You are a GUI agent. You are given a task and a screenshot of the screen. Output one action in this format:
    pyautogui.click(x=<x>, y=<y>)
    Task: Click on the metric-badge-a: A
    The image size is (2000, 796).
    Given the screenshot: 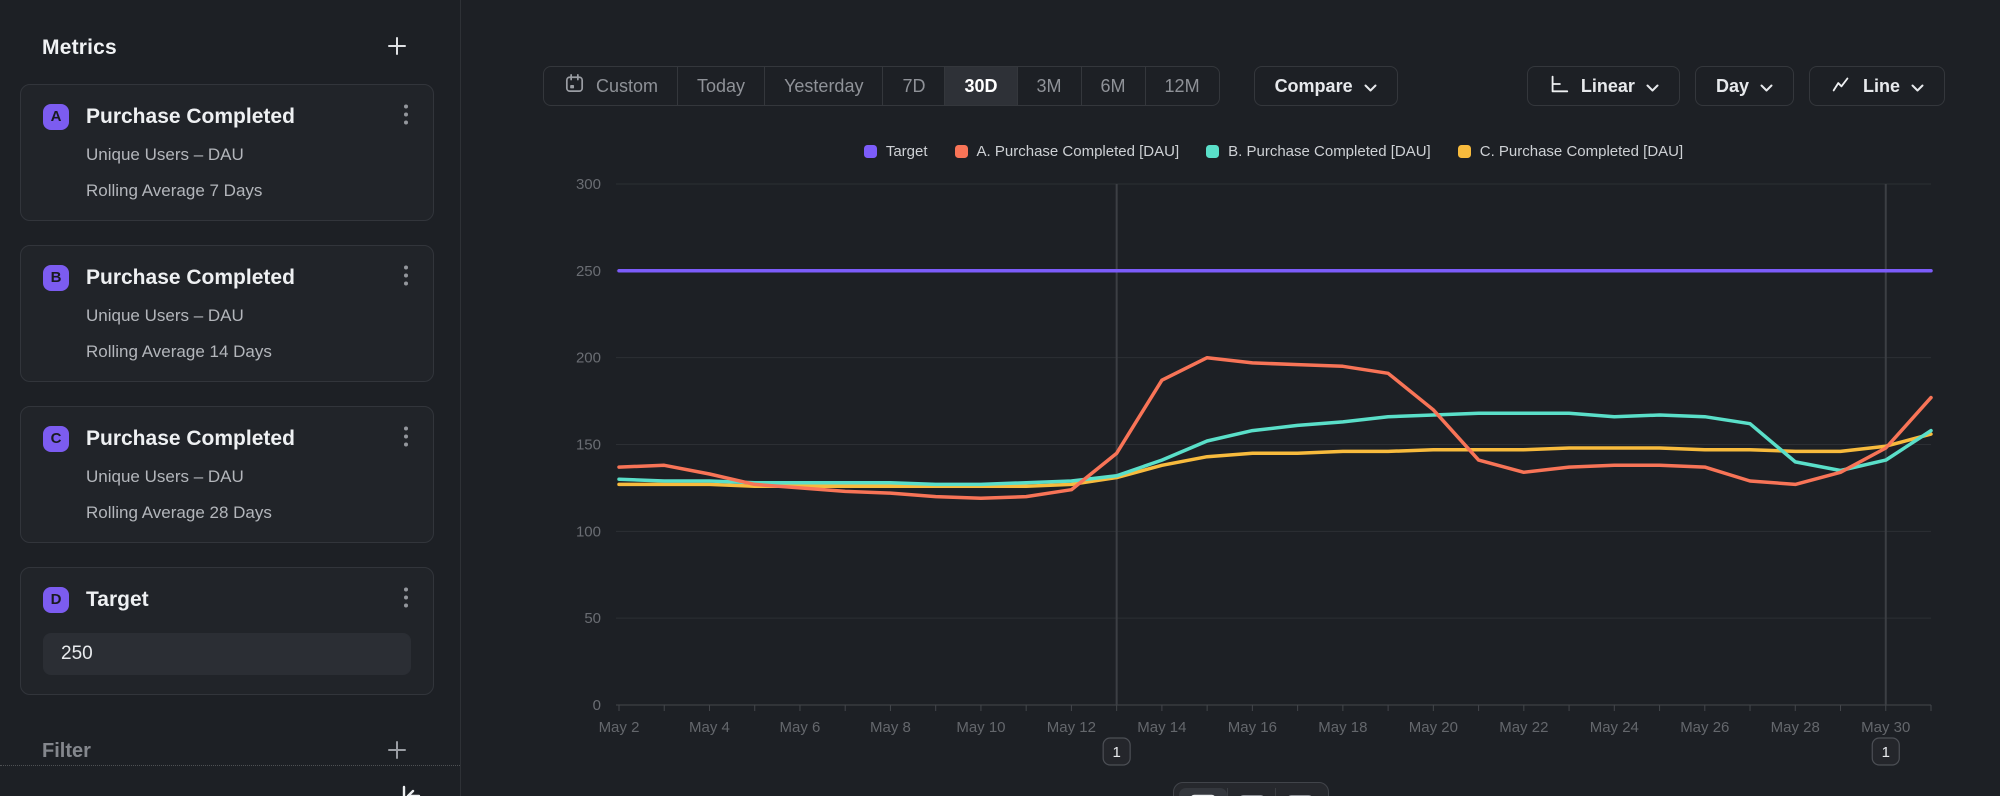 What is the action you would take?
    pyautogui.click(x=56, y=116)
    